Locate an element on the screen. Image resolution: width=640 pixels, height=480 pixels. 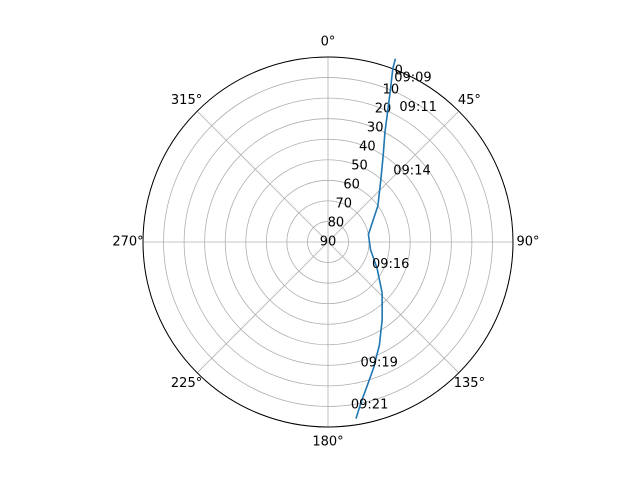
radial-tick-label: 60 is located at coordinates (351, 185).